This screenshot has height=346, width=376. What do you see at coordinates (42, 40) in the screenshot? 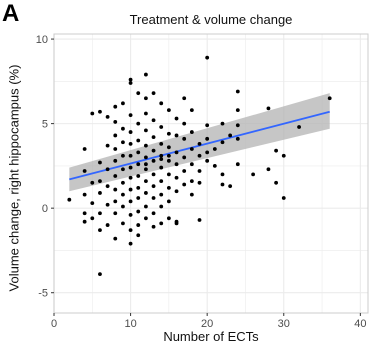
I see `y-tick-label: 10` at bounding box center [42, 40].